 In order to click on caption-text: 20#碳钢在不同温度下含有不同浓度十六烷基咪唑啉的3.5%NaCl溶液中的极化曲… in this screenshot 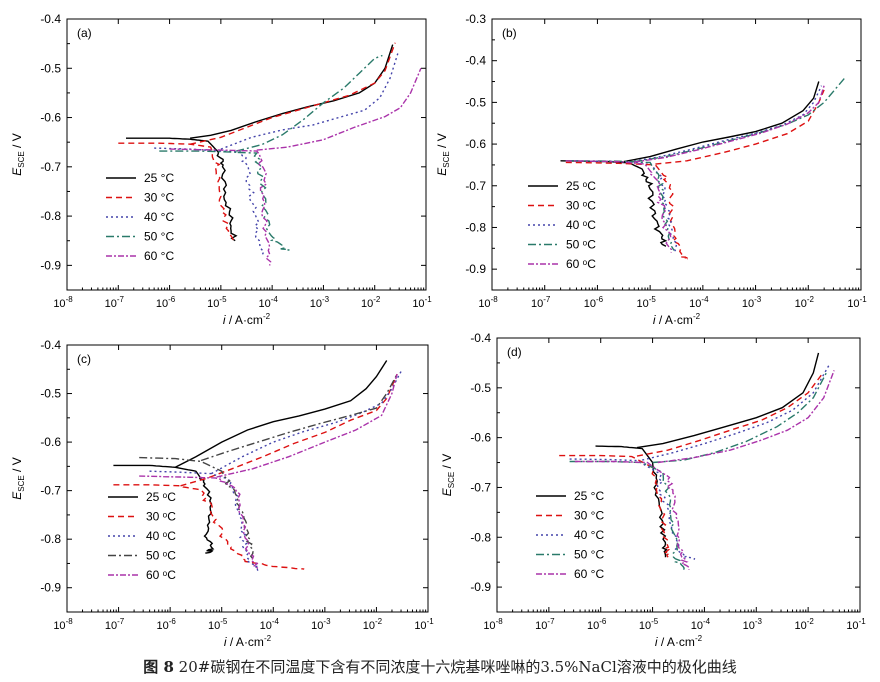, I will do `click(457, 667)`.